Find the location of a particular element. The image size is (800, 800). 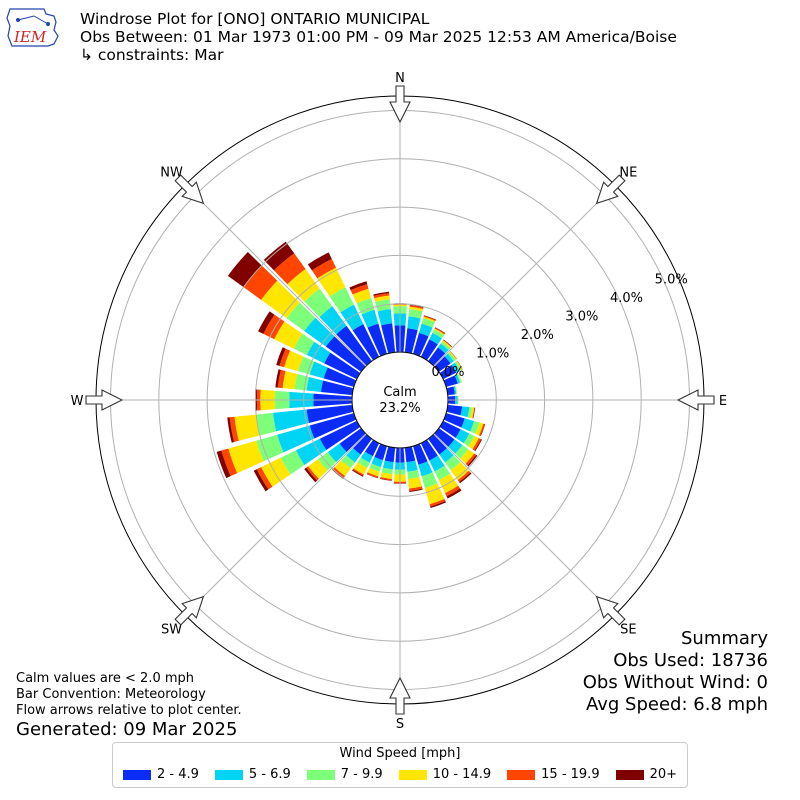

compass-label-sw: SW is located at coordinates (171, 629).